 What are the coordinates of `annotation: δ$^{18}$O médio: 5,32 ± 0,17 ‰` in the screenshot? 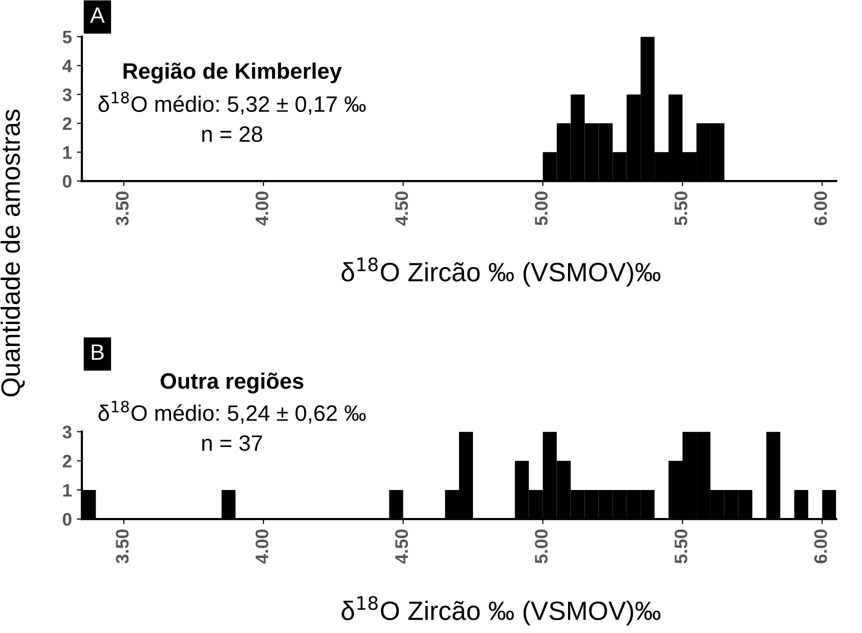 It's located at (232, 103).